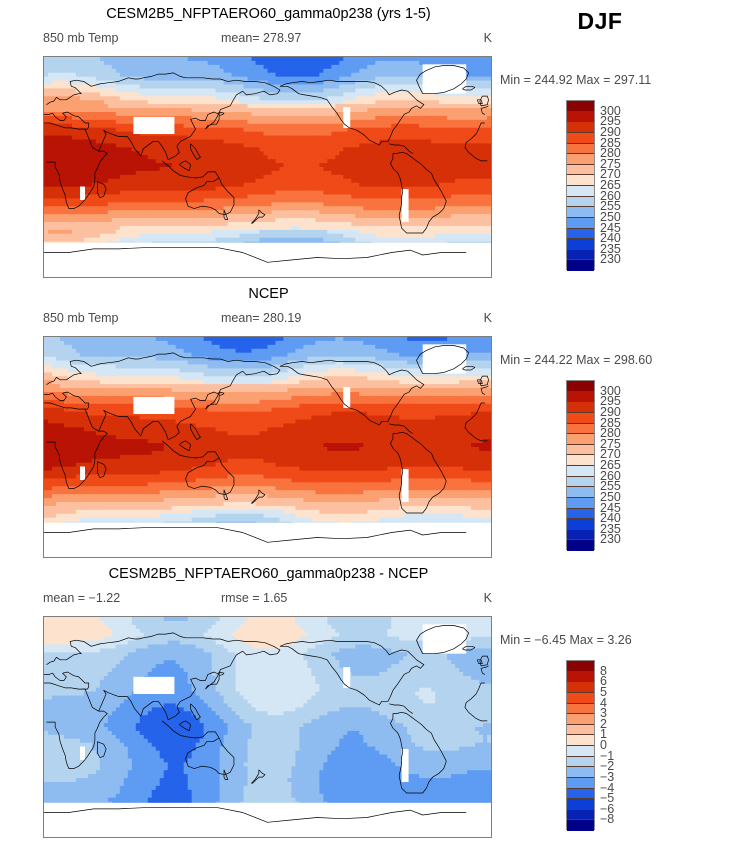 Image resolution: width=733 pixels, height=842 pixels. I want to click on panel-subheader: 850 mb Temp mean= 280.19 K, so click(268, 319).